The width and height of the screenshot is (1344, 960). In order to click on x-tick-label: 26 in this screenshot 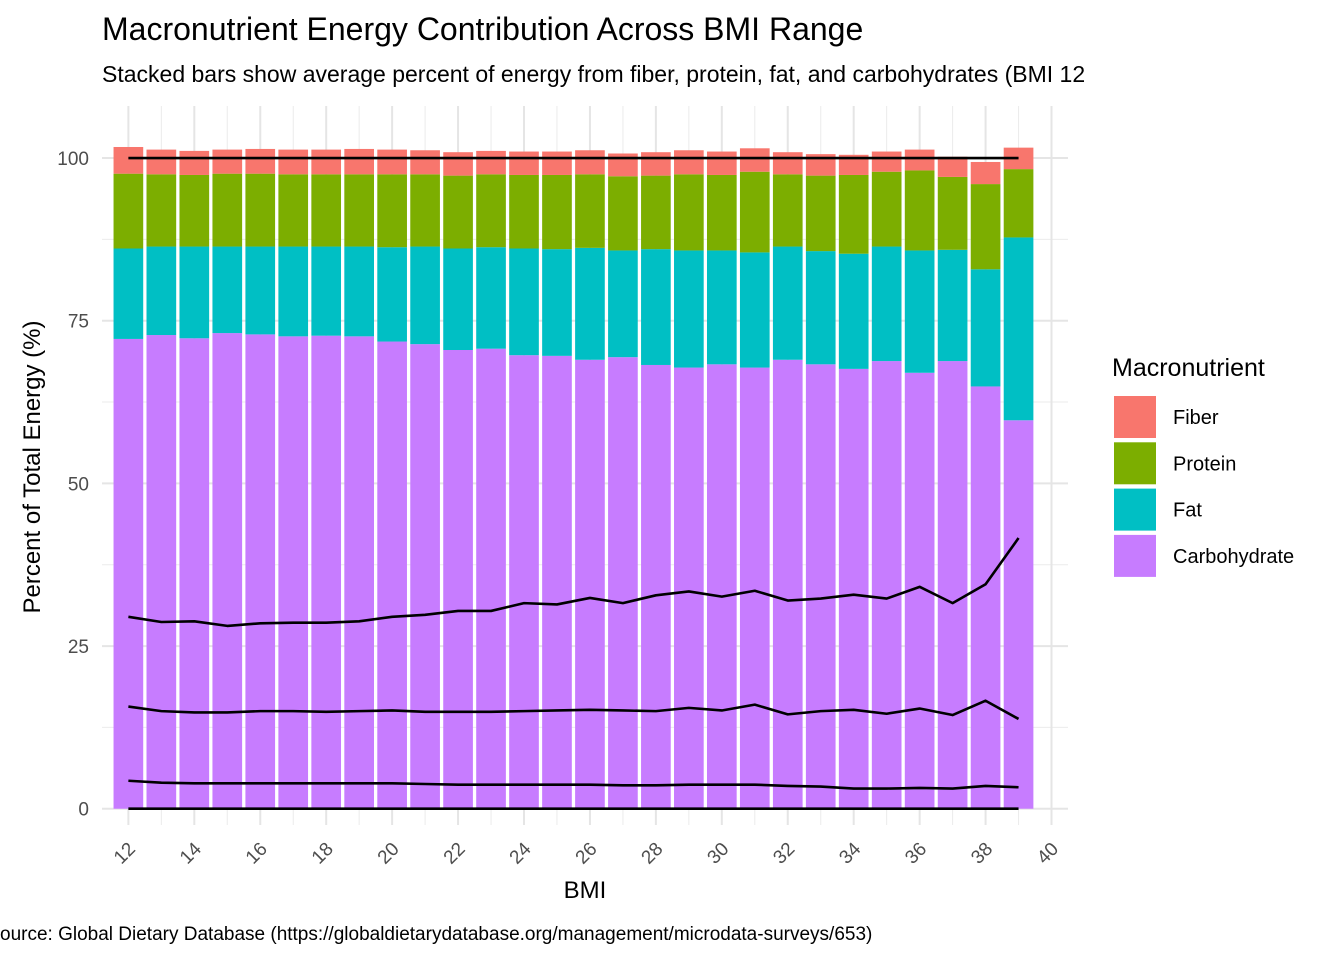, I will do `click(587, 854)`.